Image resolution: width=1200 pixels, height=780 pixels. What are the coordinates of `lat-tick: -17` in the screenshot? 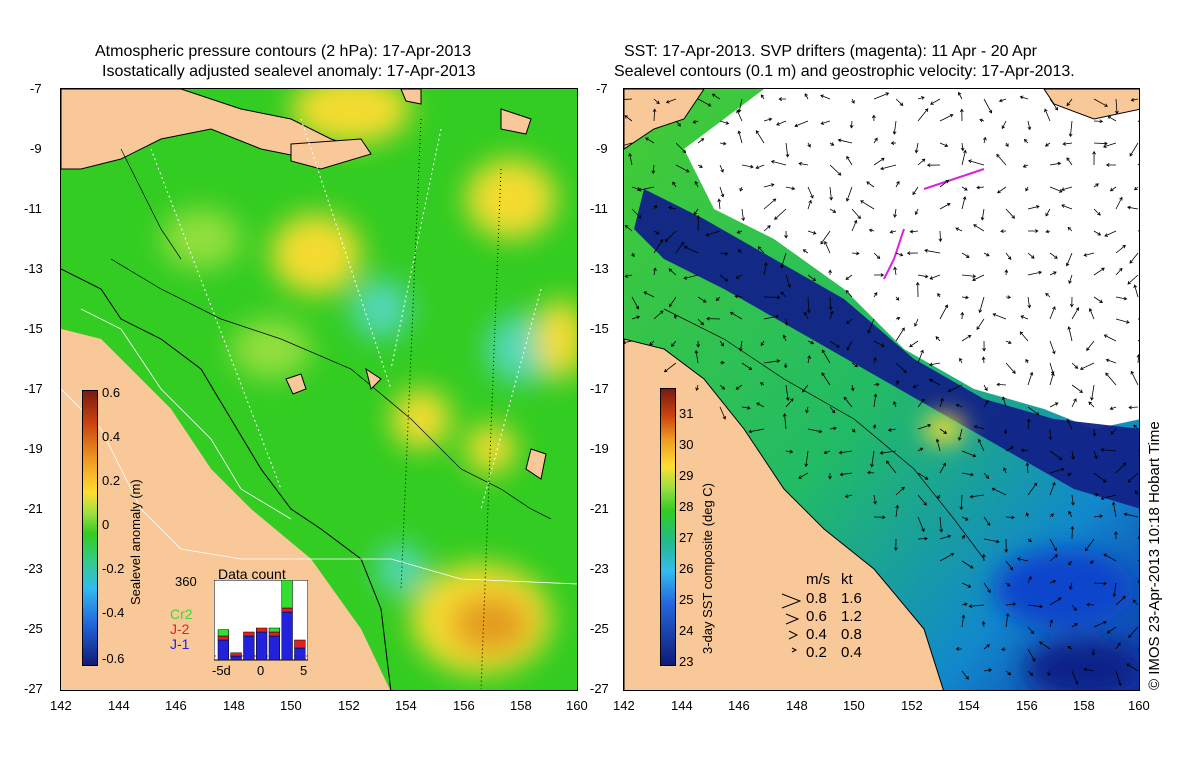 It's located at (599, 388).